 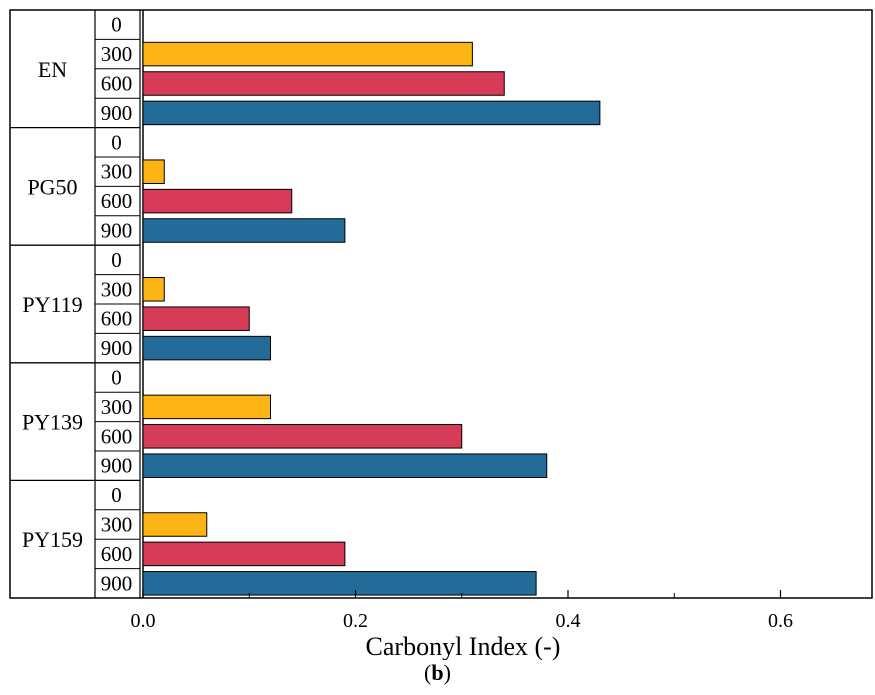 I want to click on group-label-py159: PY159, so click(x=52, y=539).